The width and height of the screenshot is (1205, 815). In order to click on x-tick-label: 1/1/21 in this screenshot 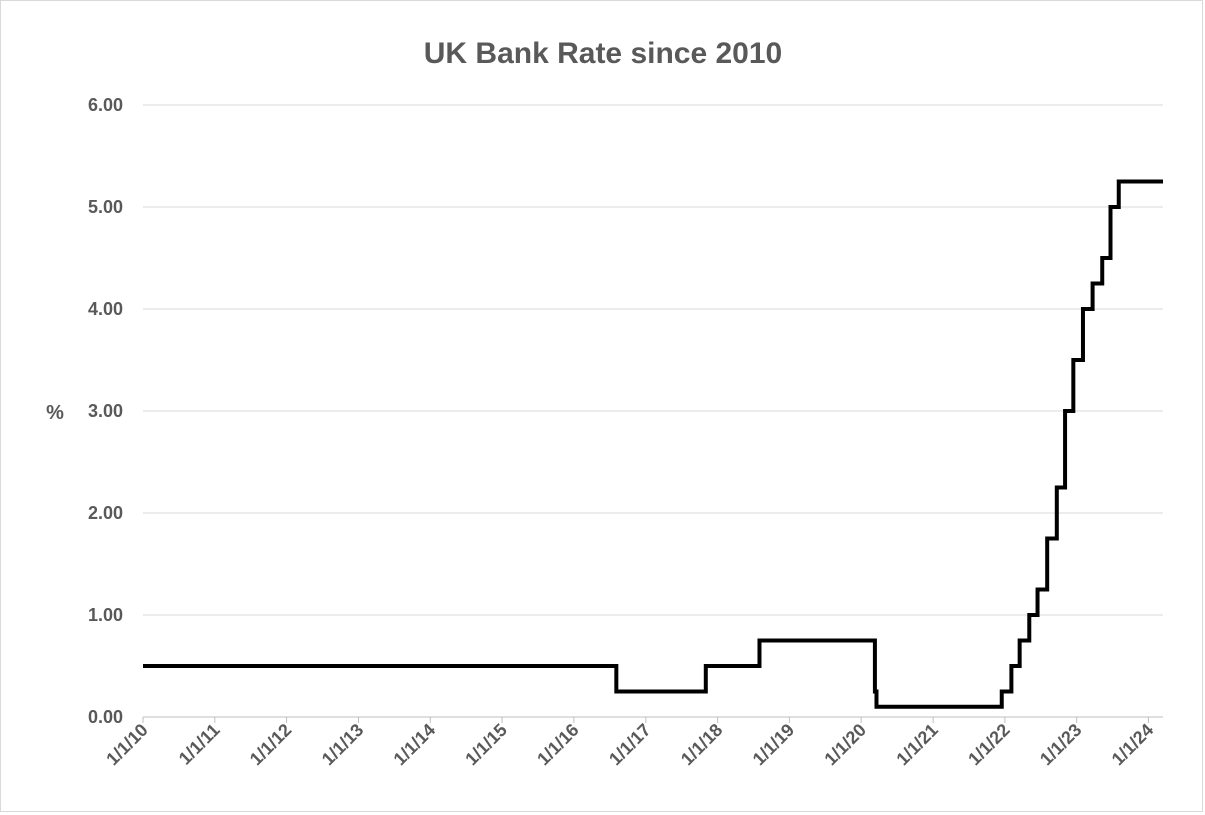, I will do `click(917, 745)`.